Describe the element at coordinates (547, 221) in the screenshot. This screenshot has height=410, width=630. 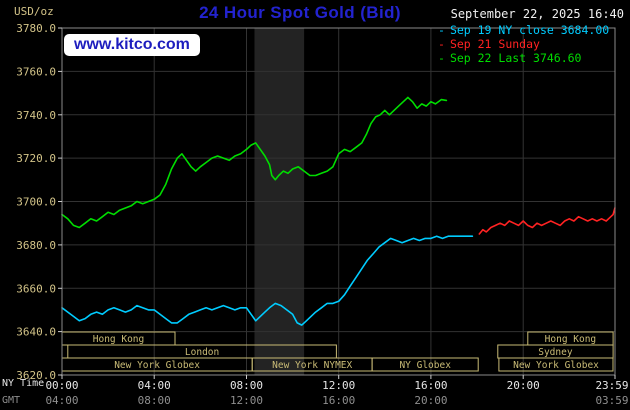
I see `series-line-sep-21-sunday` at that location.